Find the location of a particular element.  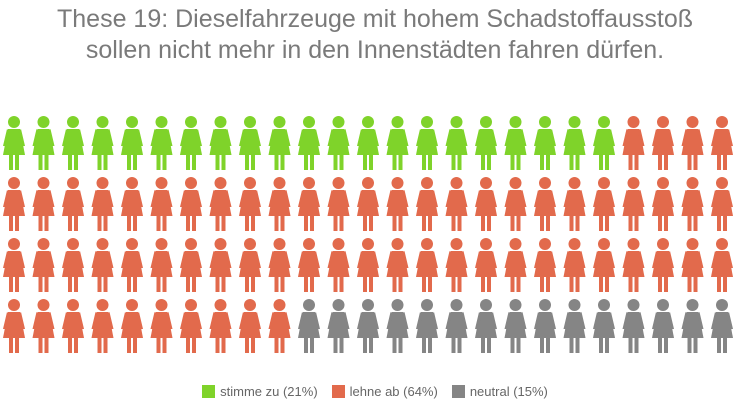

legend-swatch is located at coordinates (338, 391).